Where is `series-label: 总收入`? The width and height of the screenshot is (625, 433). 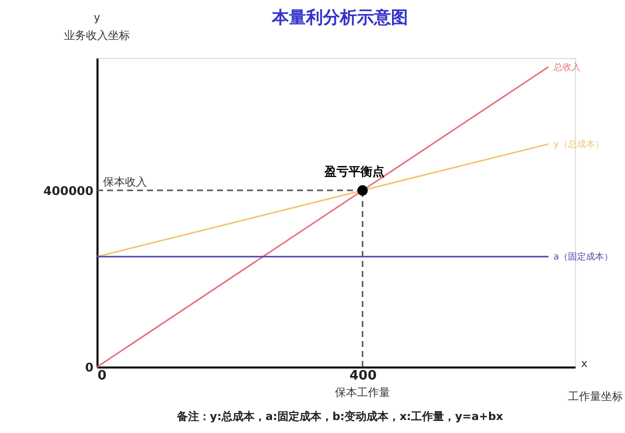
series-label: 总收入 is located at coordinates (566, 67).